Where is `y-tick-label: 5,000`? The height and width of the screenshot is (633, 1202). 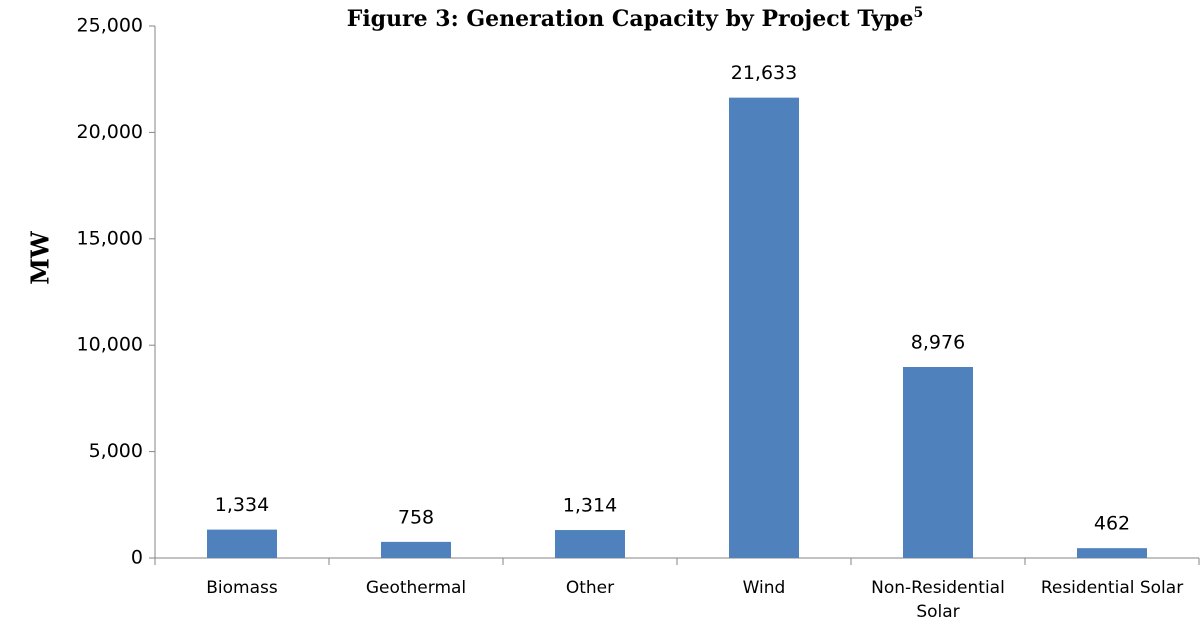 y-tick-label: 5,000 is located at coordinates (116, 451).